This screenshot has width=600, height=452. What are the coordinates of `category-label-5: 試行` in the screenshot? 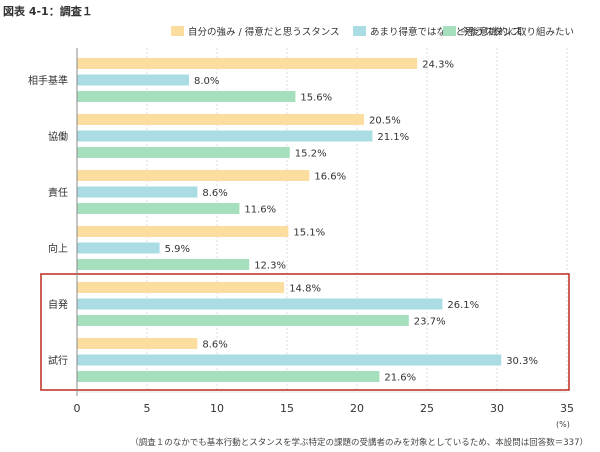 It's located at (58, 360).